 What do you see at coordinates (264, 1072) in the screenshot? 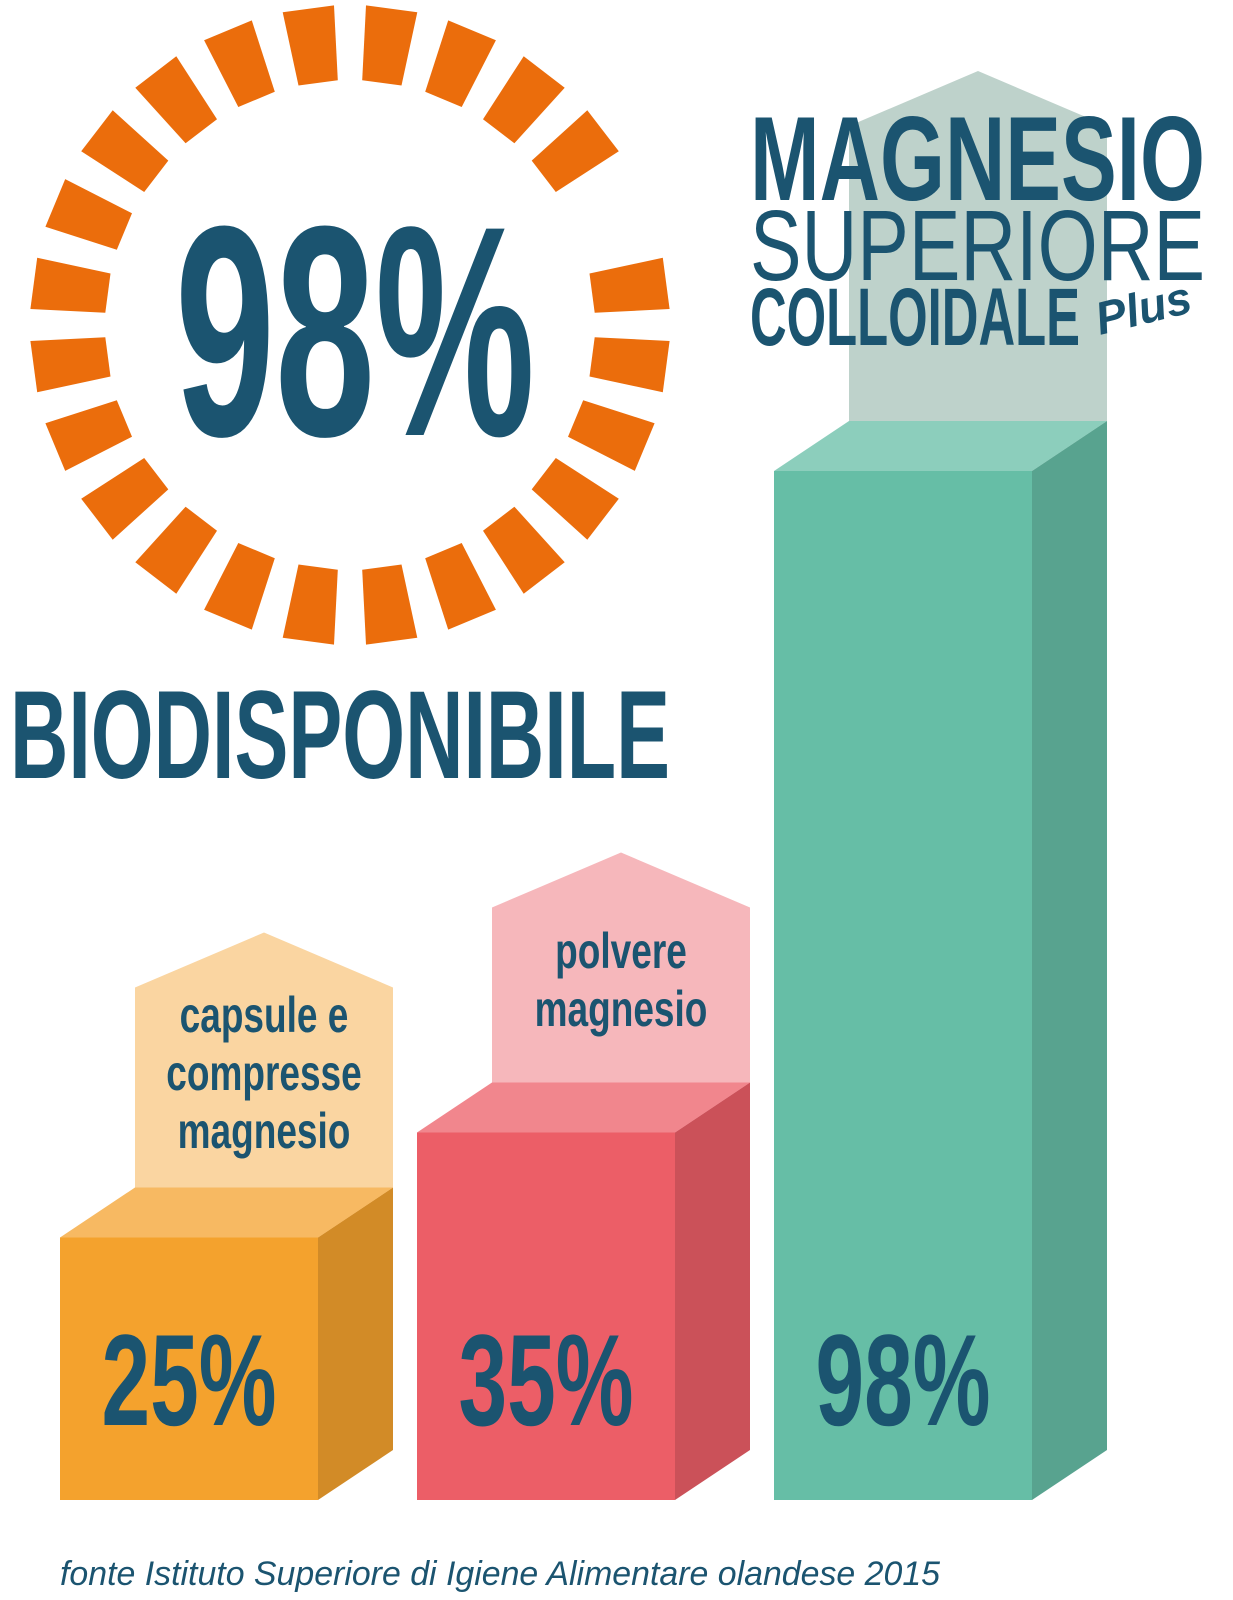
I see `category-label: capsule e compresse magnesio` at bounding box center [264, 1072].